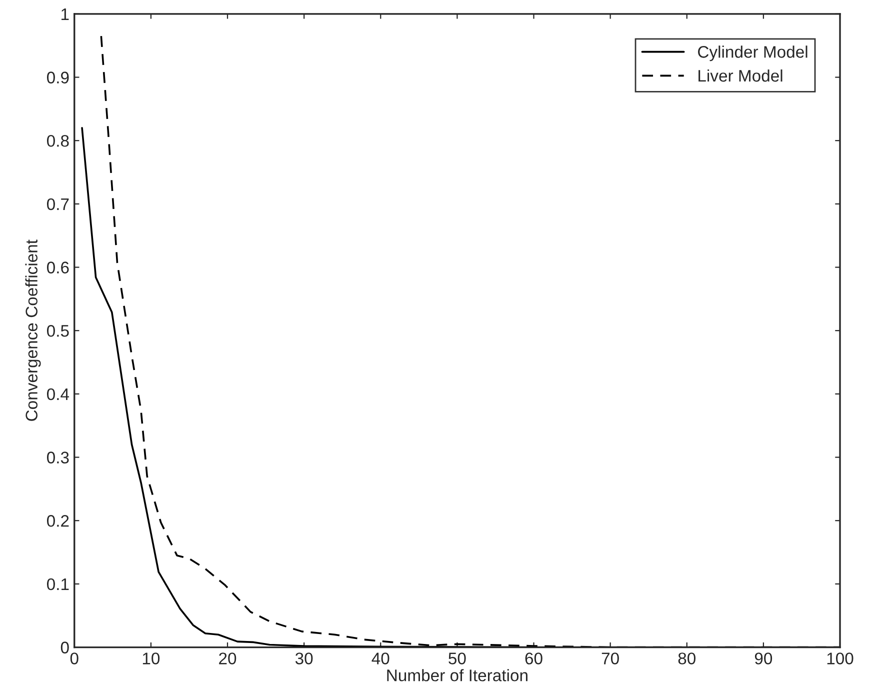 The width and height of the screenshot is (875, 696). Describe the element at coordinates (58, 458) in the screenshot. I see `y-tick-label: 0.3` at that location.